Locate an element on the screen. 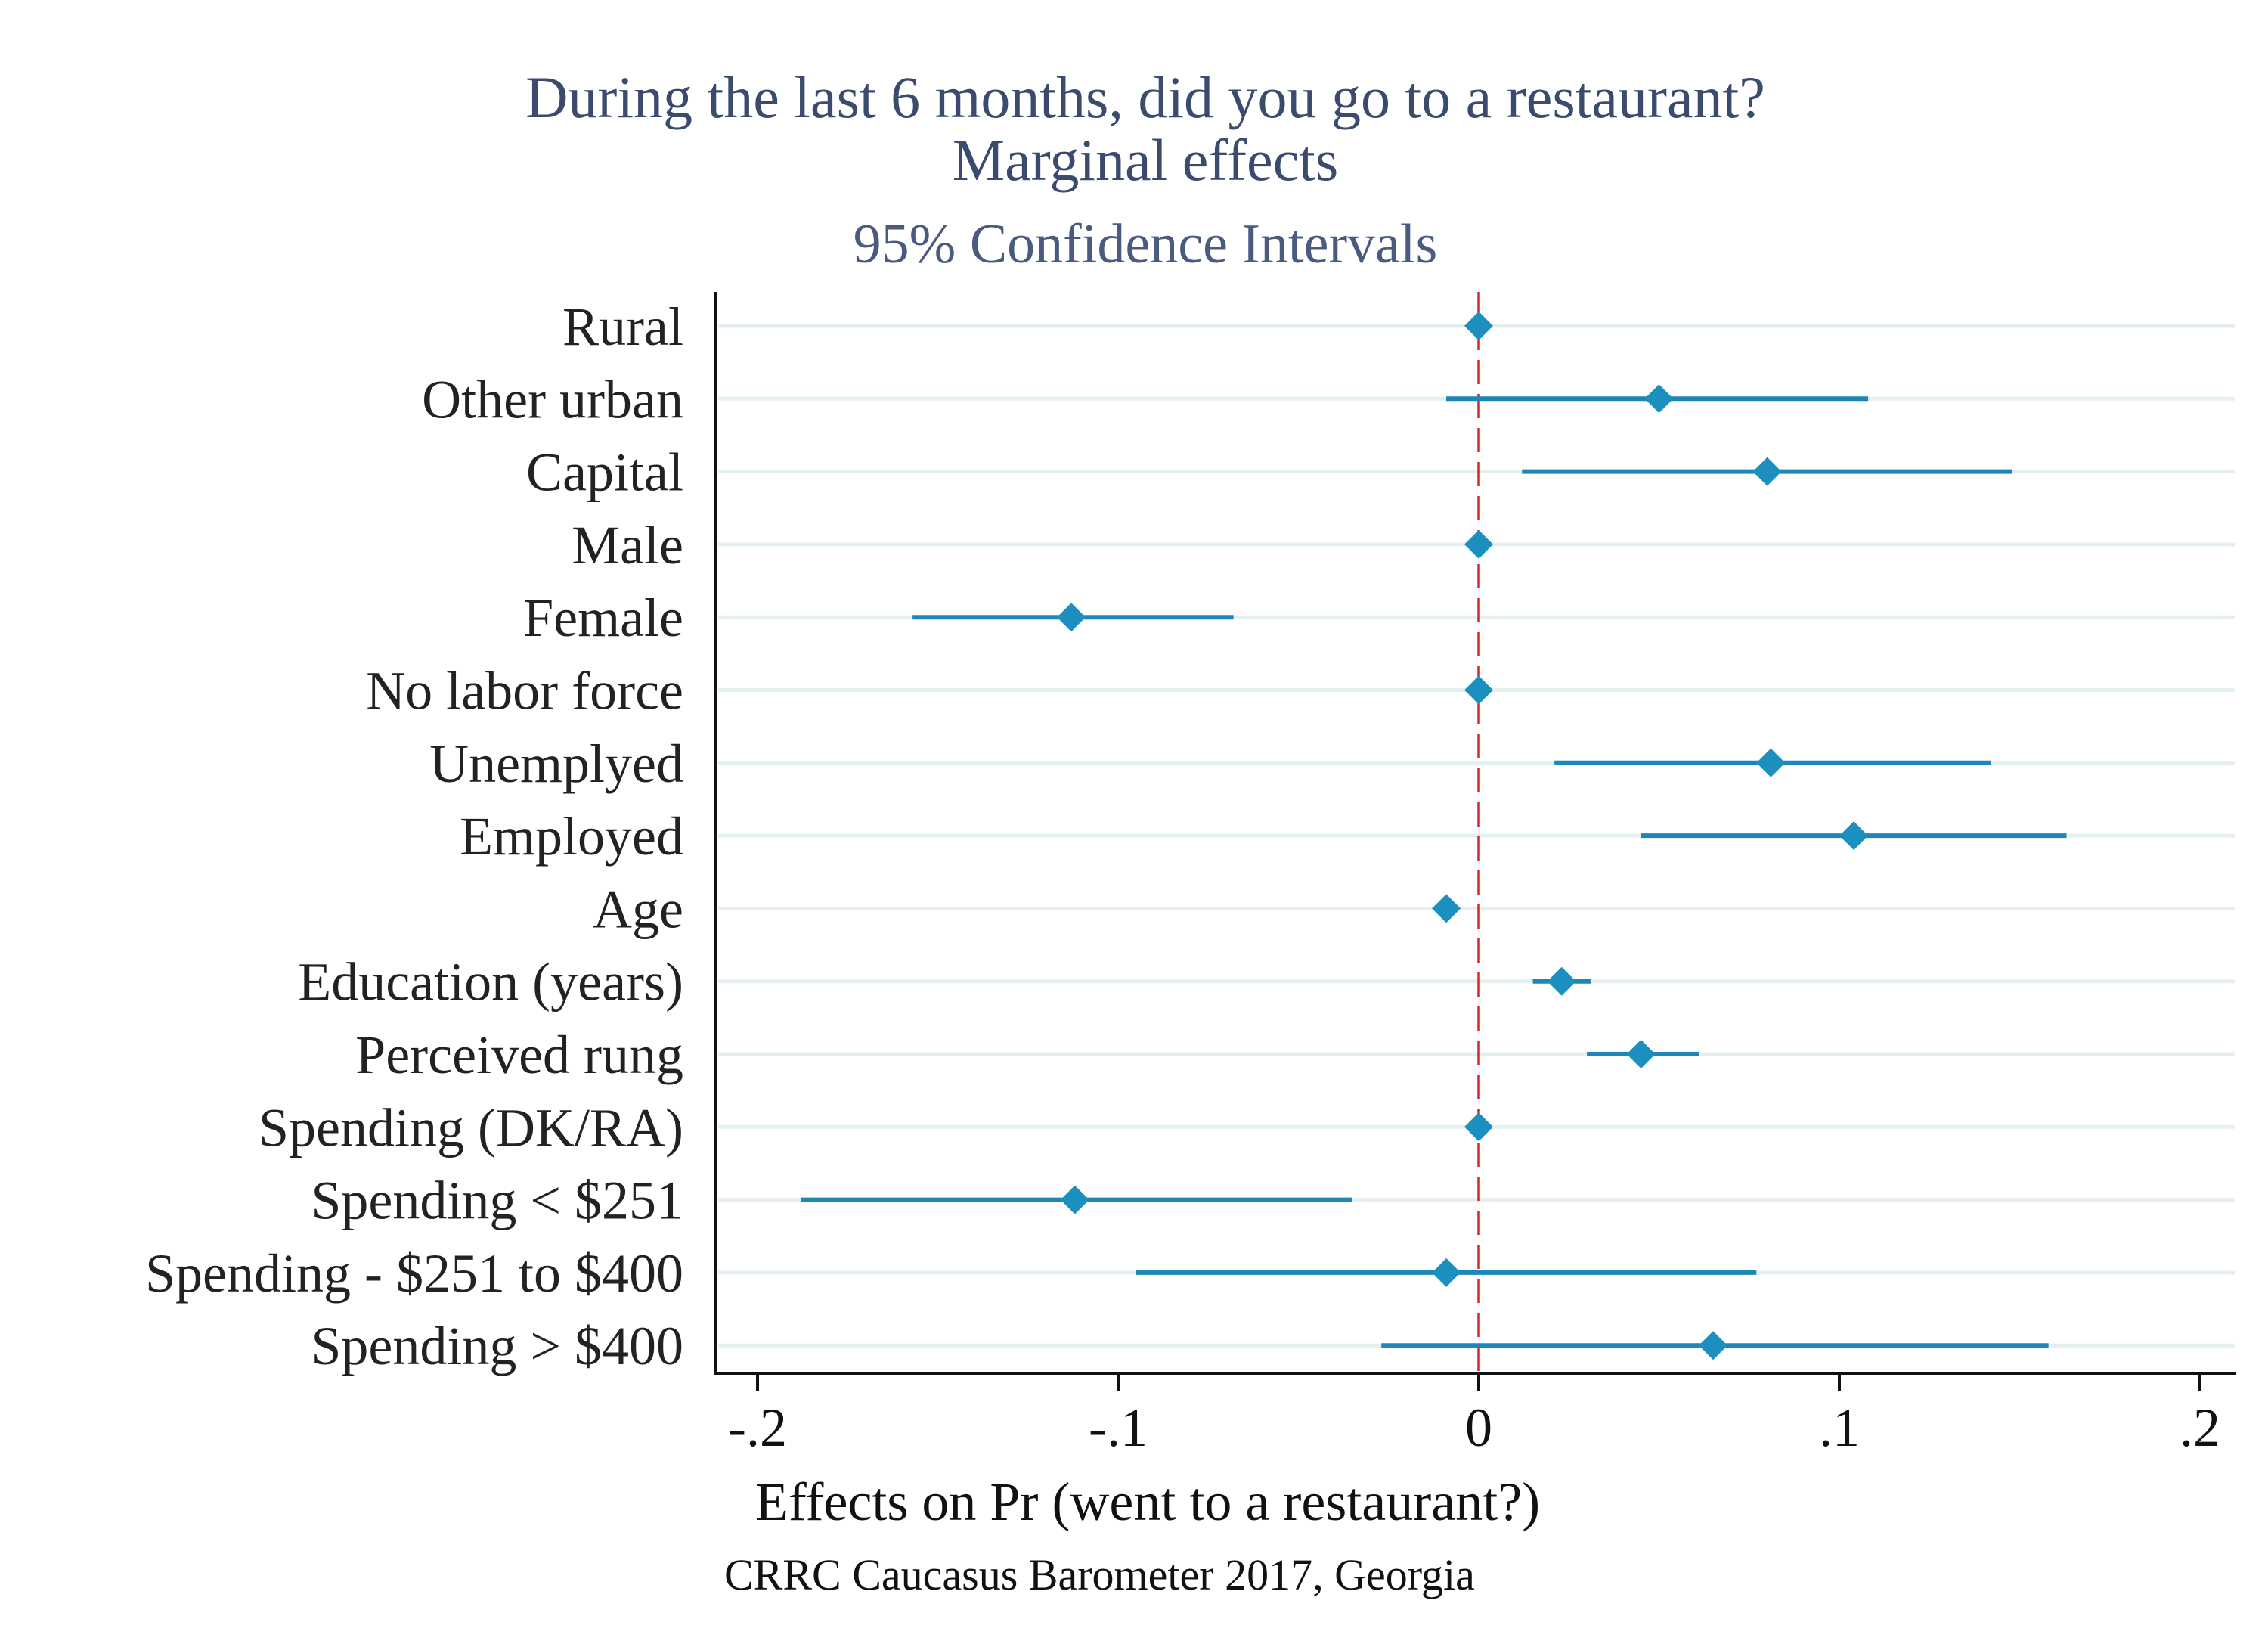 The height and width of the screenshot is (1650, 2268). chart-subtitle: 95% Confidence Intervals is located at coordinates (1146, 244).